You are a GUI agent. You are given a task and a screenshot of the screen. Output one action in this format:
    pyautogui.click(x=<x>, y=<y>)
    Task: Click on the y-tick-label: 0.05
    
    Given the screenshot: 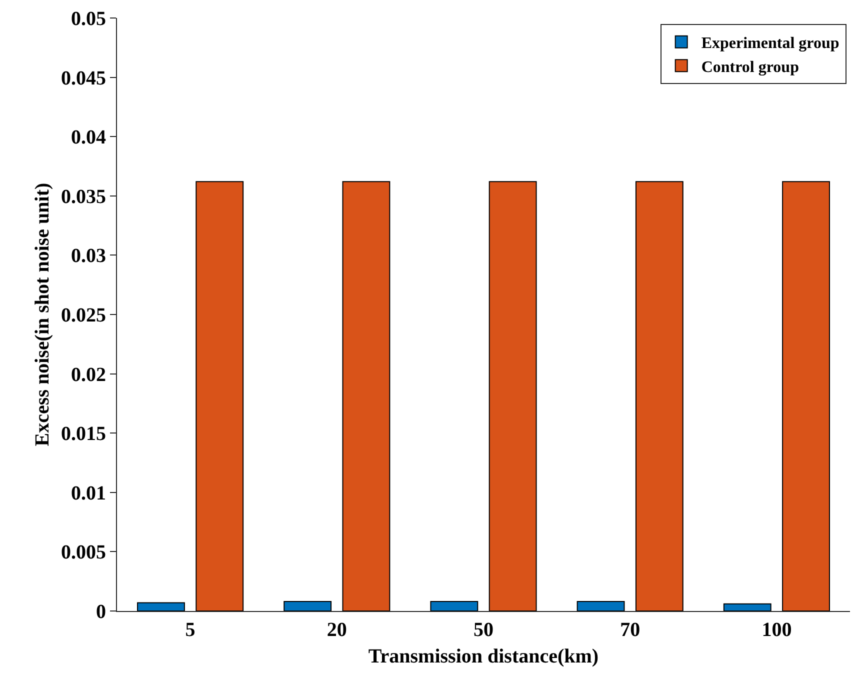 What is the action you would take?
    pyautogui.click(x=88, y=19)
    